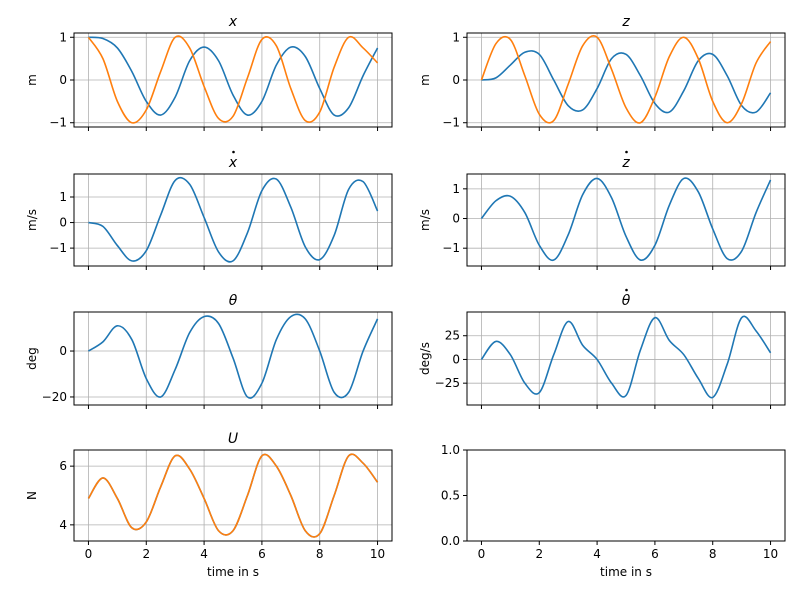  Describe the element at coordinates (447, 383) in the screenshot. I see `y-tick-label: −25` at that location.